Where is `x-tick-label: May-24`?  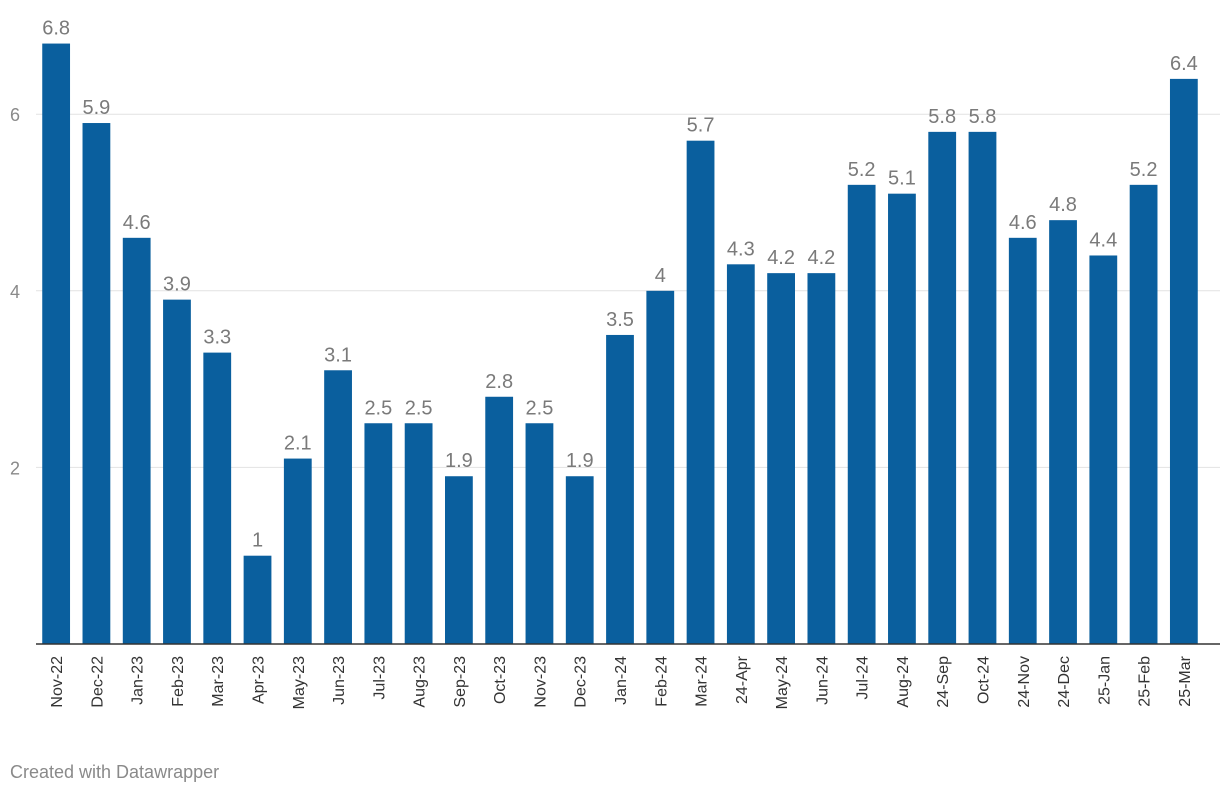 x-tick-label: May-24 is located at coordinates (782, 682).